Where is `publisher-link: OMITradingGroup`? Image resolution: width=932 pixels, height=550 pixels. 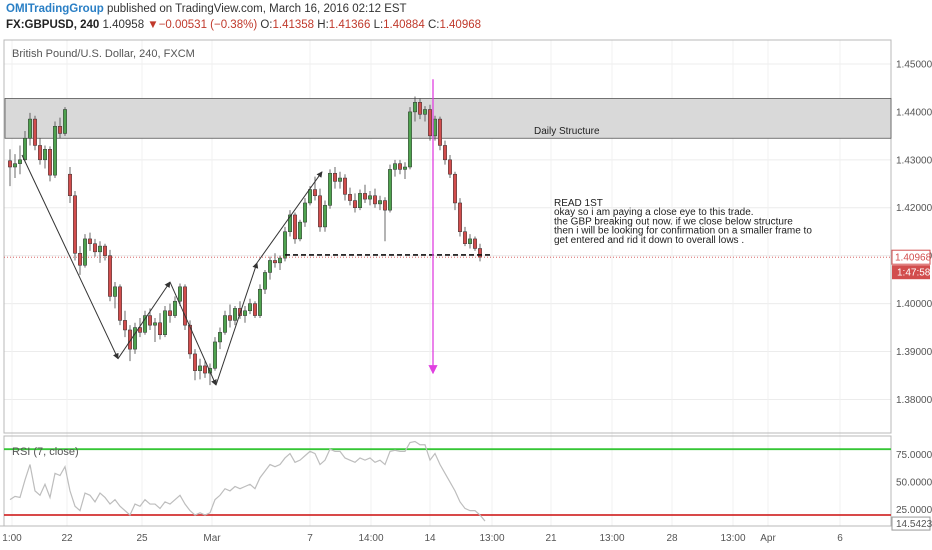
publisher-link: OMITradingGroup is located at coordinates (55, 9).